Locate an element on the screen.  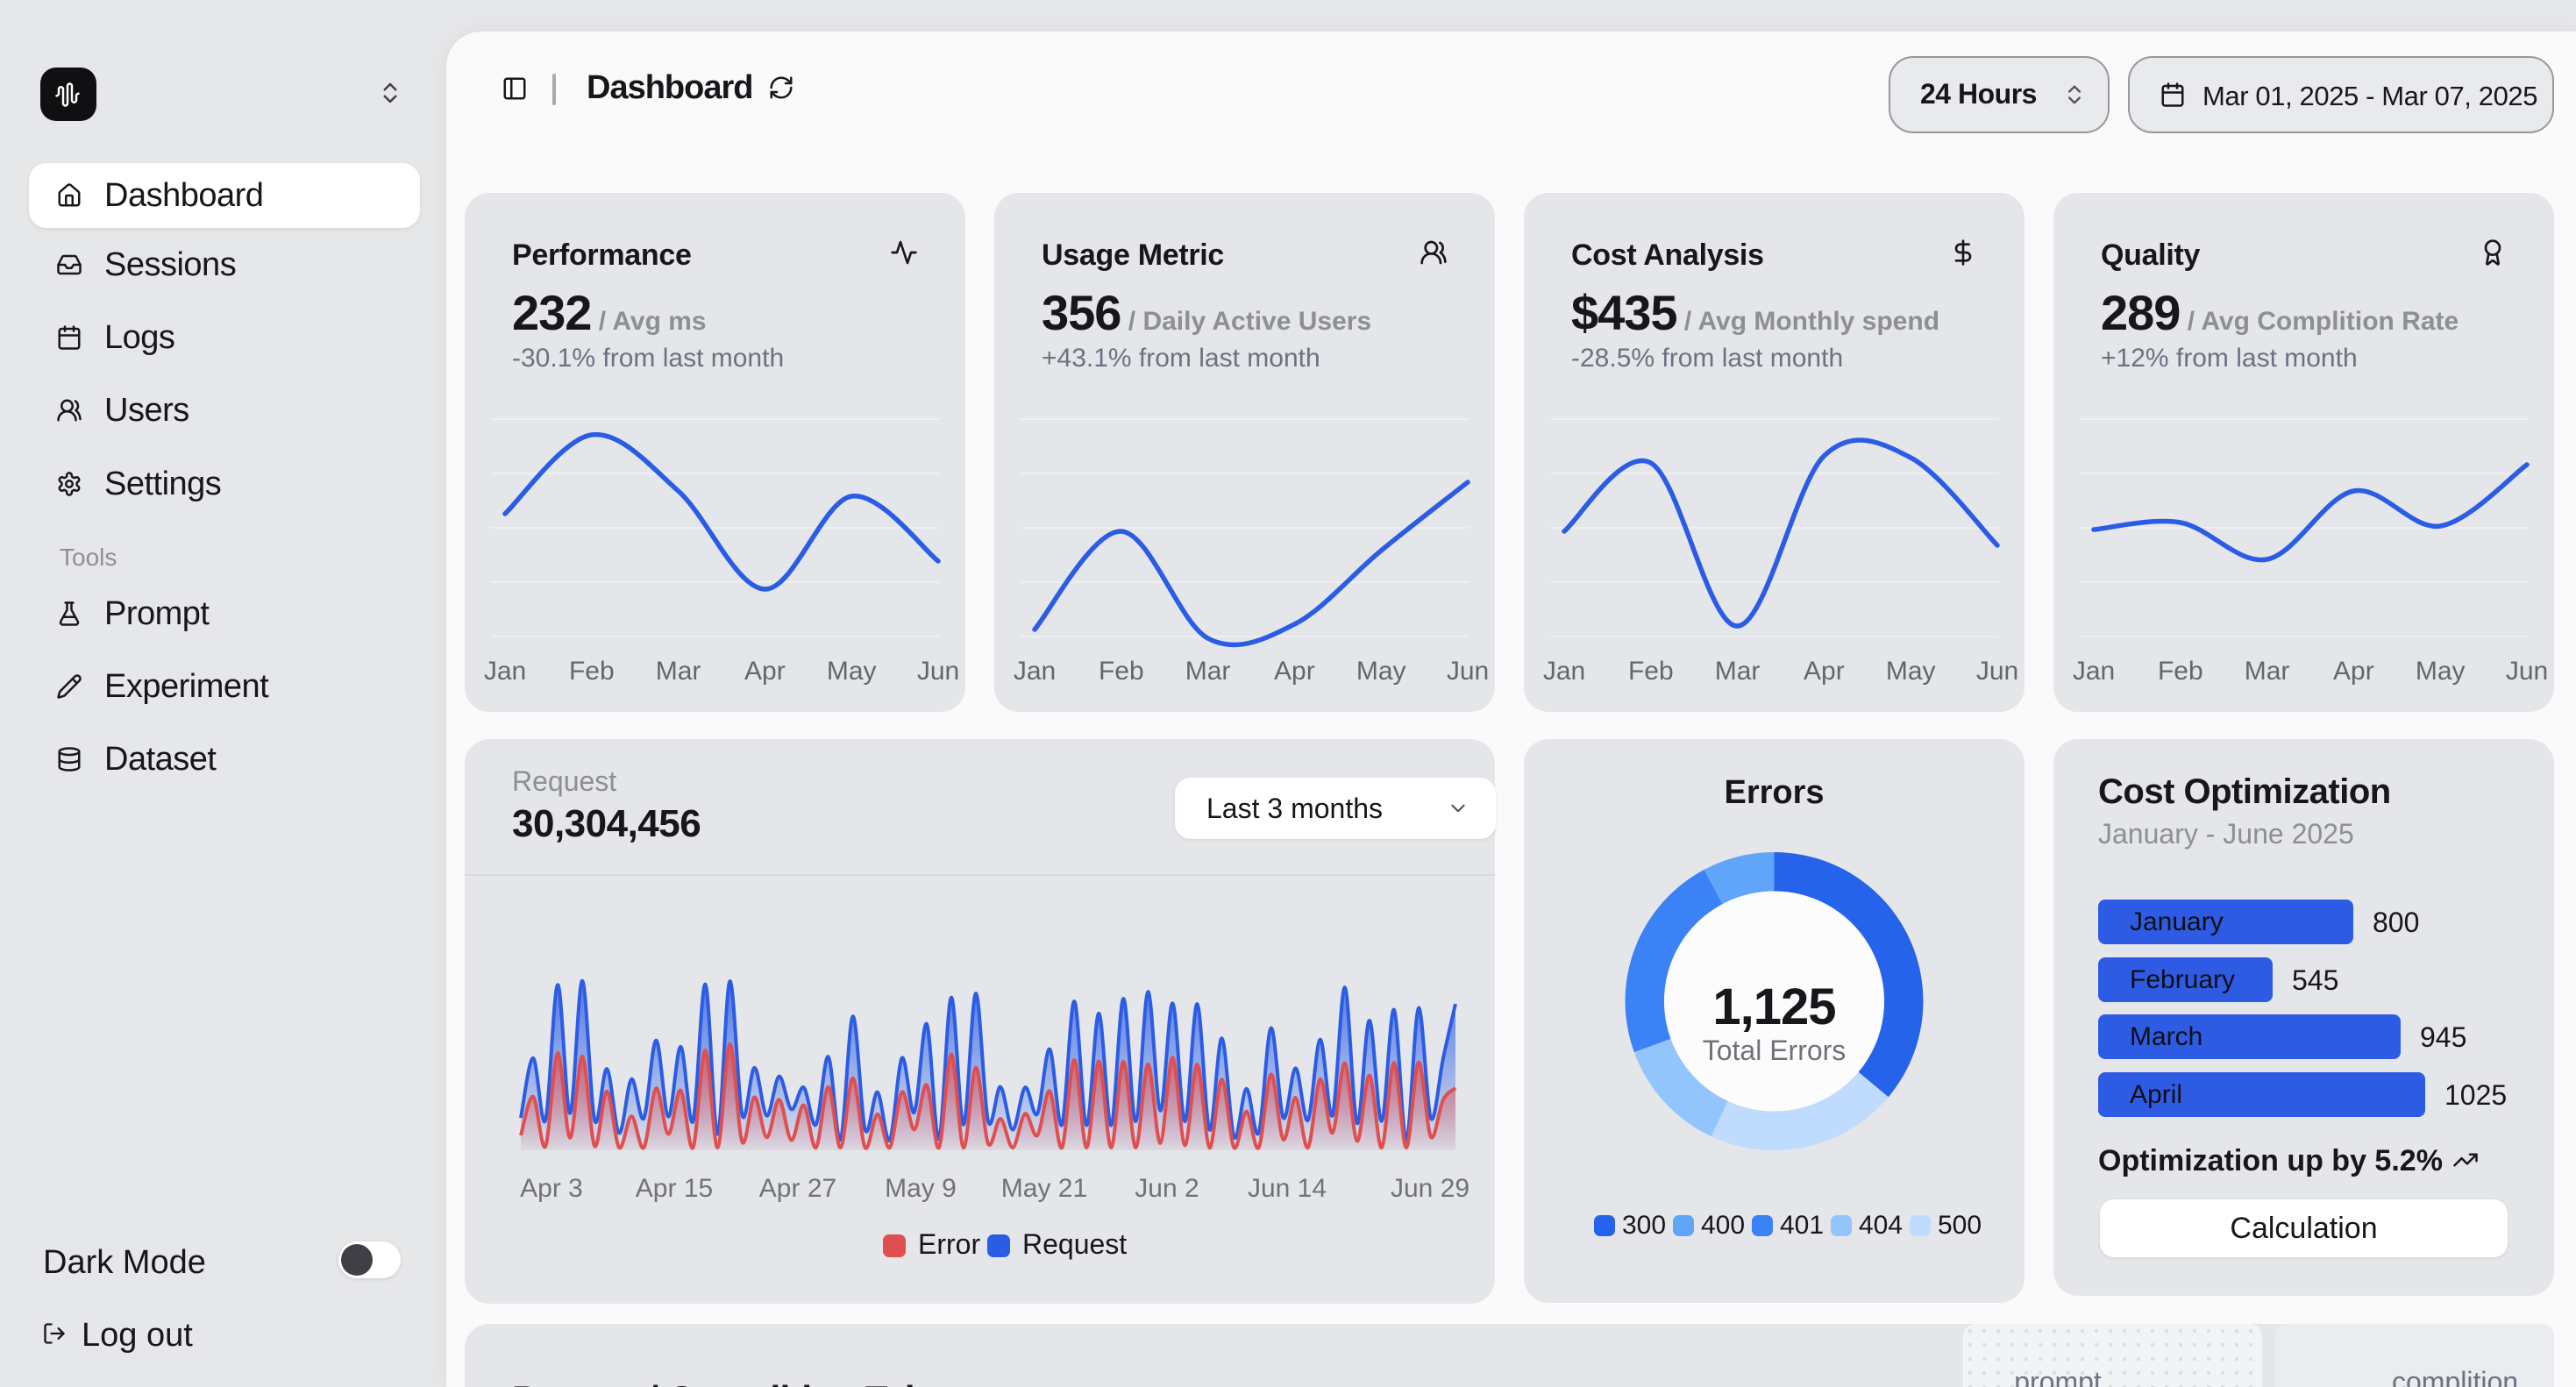
svg-text: May 9 is located at coordinates (921, 1188).